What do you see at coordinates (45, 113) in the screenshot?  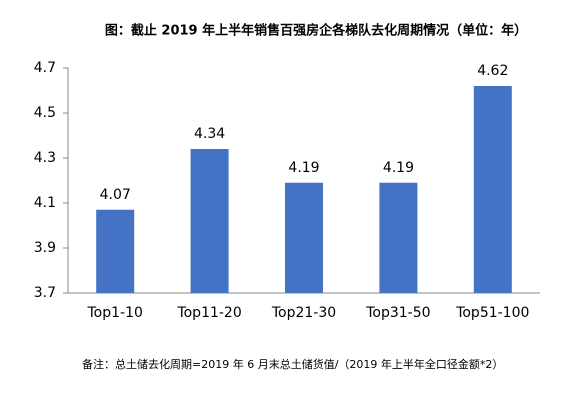 I see `y-tick-label: 4.5` at bounding box center [45, 113].